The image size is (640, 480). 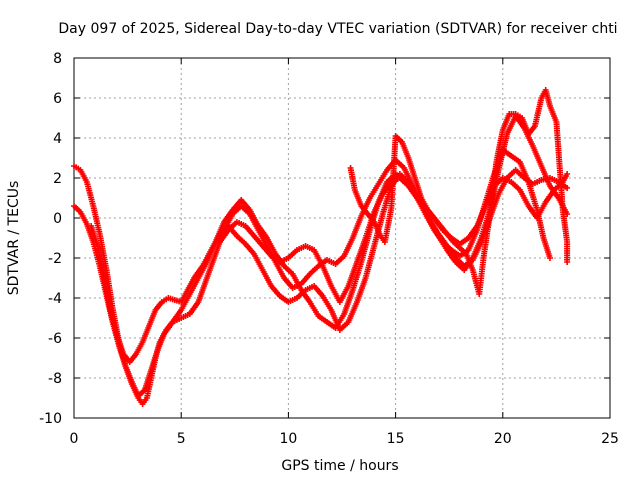 What do you see at coordinates (57, 59) in the screenshot?
I see `y-tick-label: 8` at bounding box center [57, 59].